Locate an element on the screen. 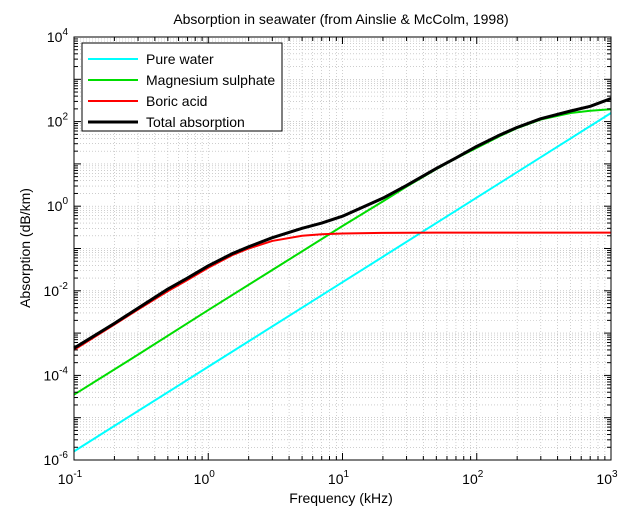 The image size is (637, 525). legend-label: Magnesium sulphate is located at coordinates (210, 80).